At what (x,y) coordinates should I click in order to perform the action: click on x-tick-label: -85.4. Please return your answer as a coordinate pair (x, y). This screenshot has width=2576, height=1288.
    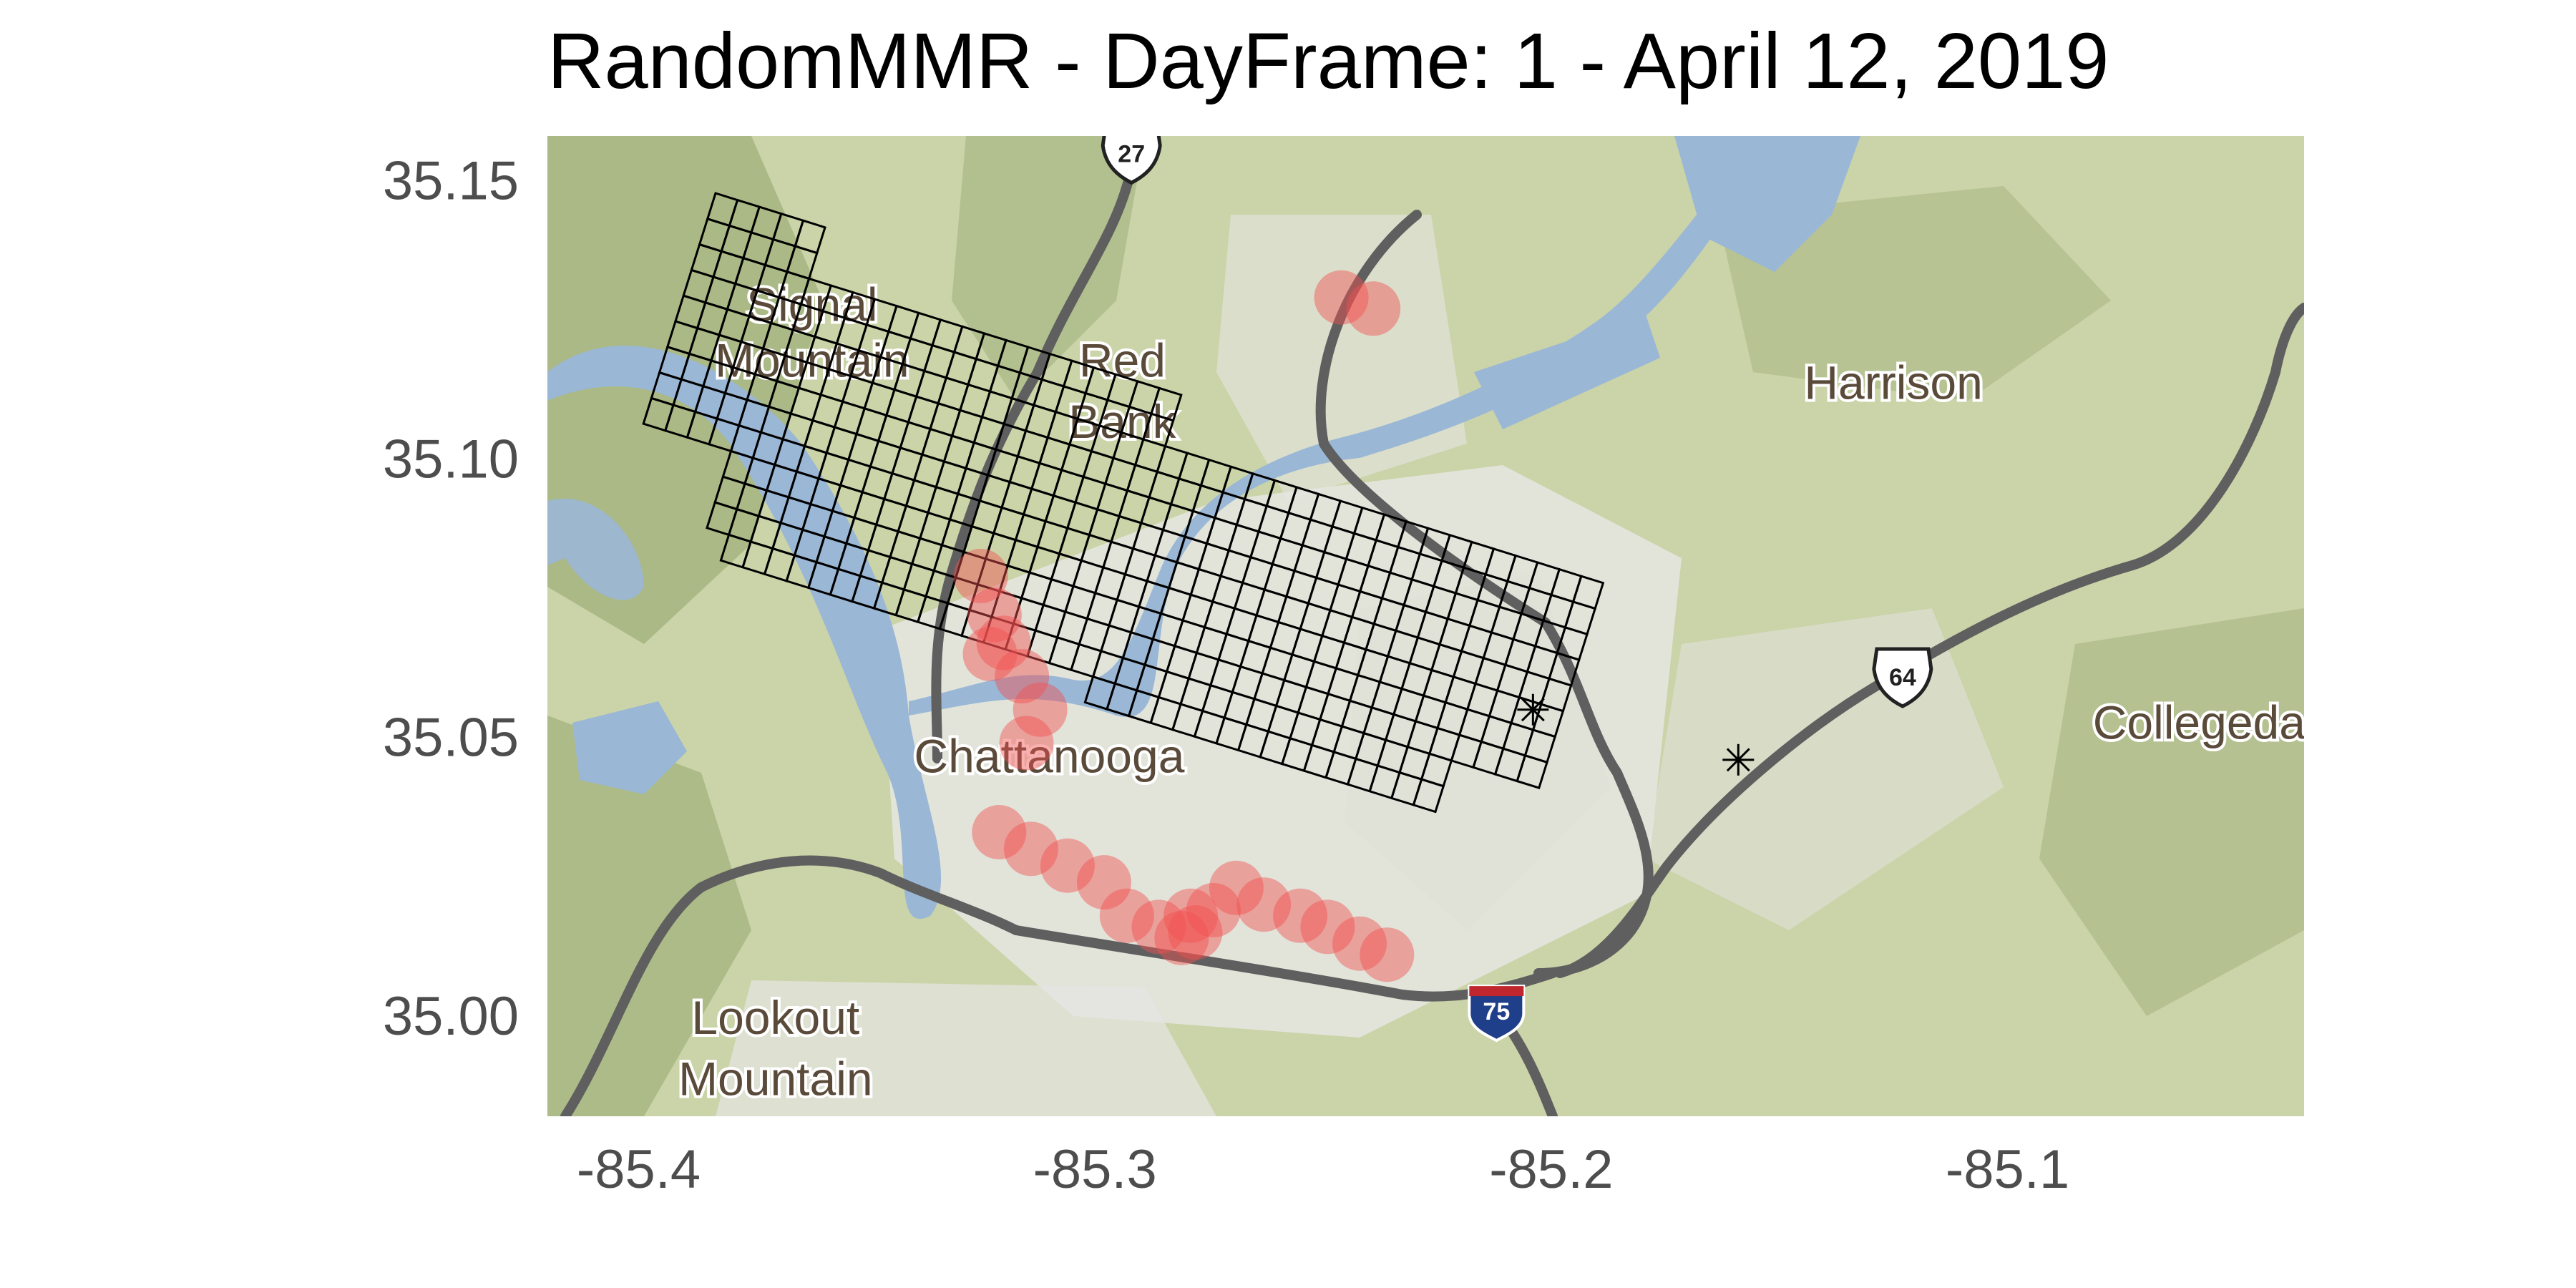
    Looking at the image, I should click on (639, 1169).